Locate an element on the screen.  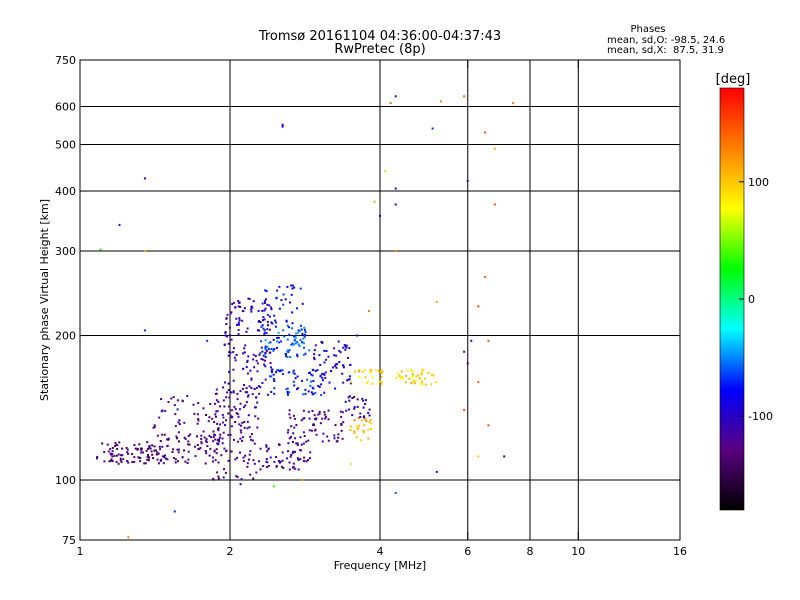
x-tick-label: 10 is located at coordinates (578, 551).